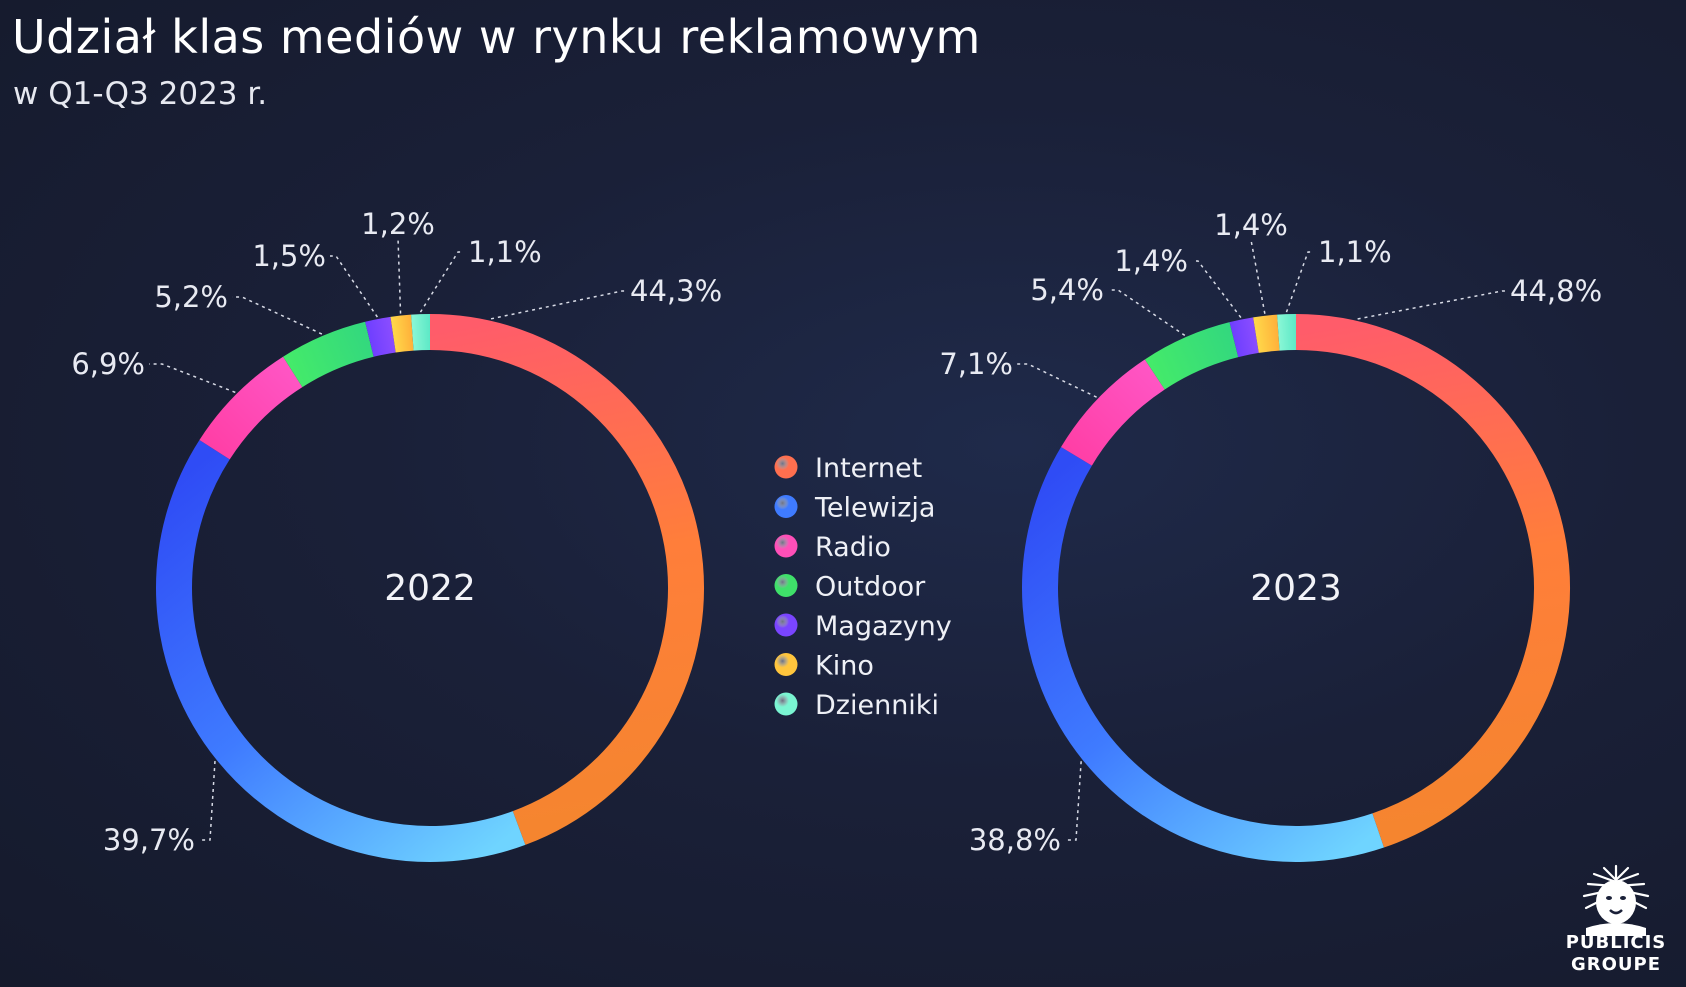 Image resolution: width=1686 pixels, height=987 pixels. Describe the element at coordinates (1296, 588) in the screenshot. I see `center-year-label: 2023` at that location.